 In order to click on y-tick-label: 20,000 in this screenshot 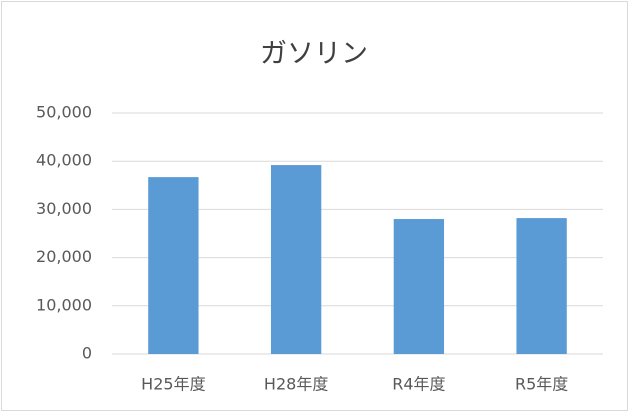, I will do `click(64, 256)`.